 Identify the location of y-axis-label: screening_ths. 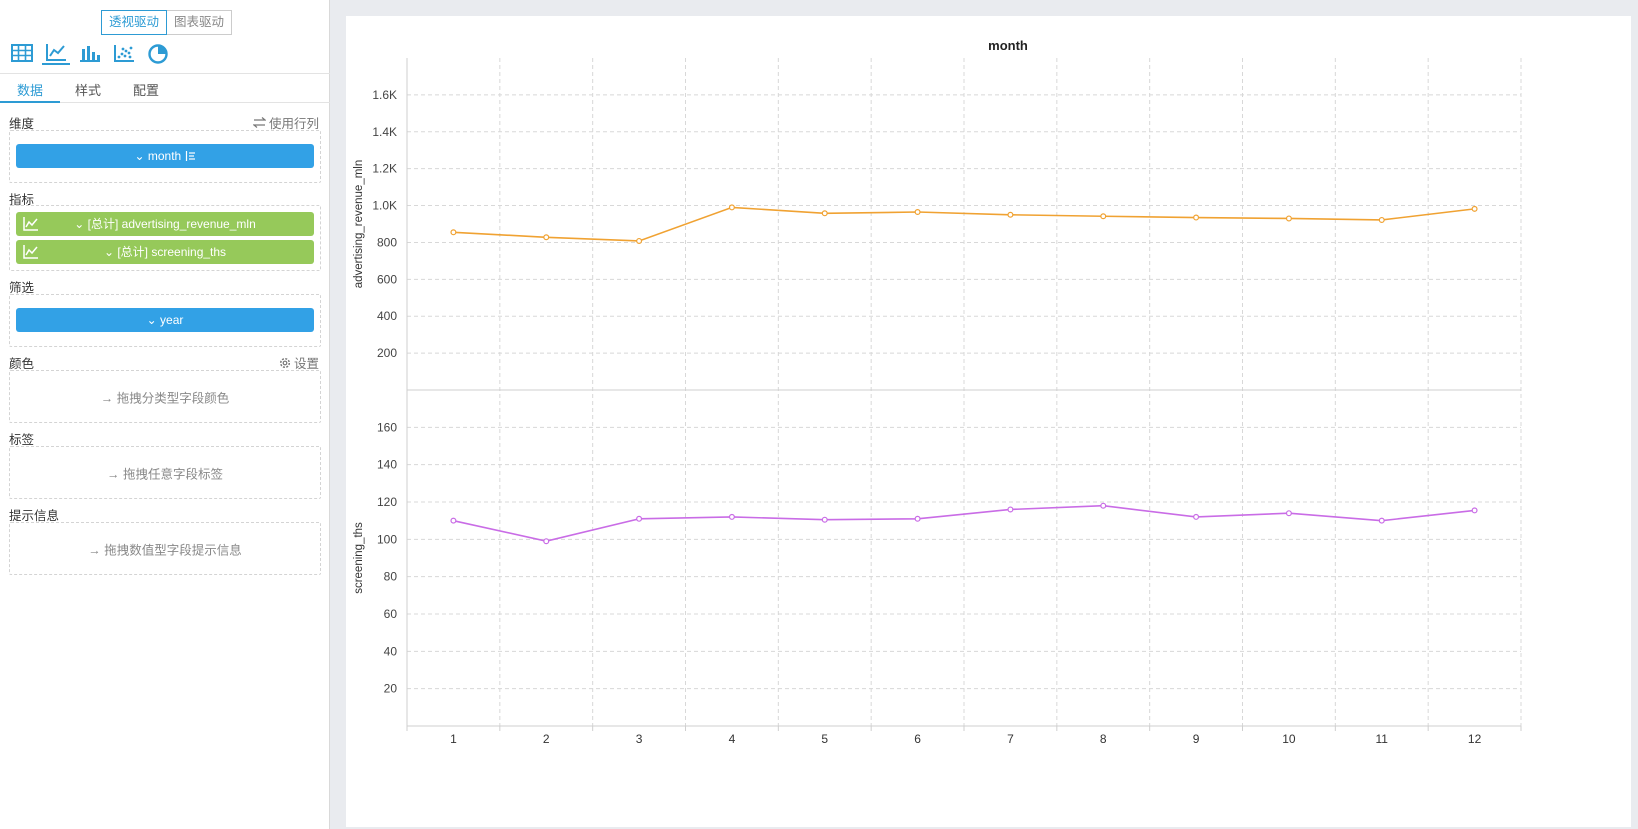
(359, 558).